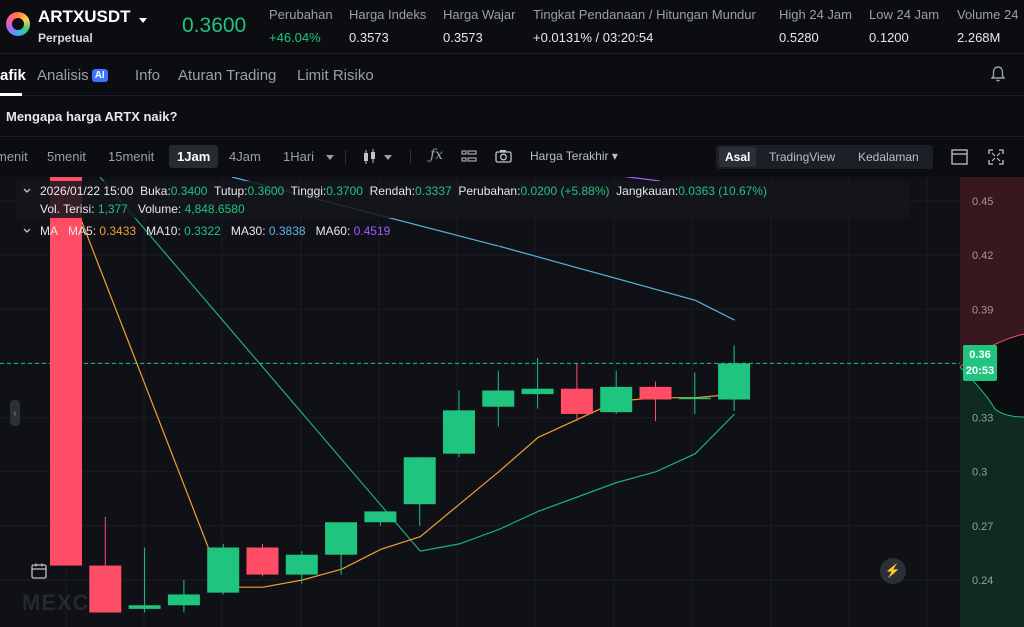 This screenshot has height=627, width=1024. What do you see at coordinates (738, 157) in the screenshot?
I see `view-original: Asal` at bounding box center [738, 157].